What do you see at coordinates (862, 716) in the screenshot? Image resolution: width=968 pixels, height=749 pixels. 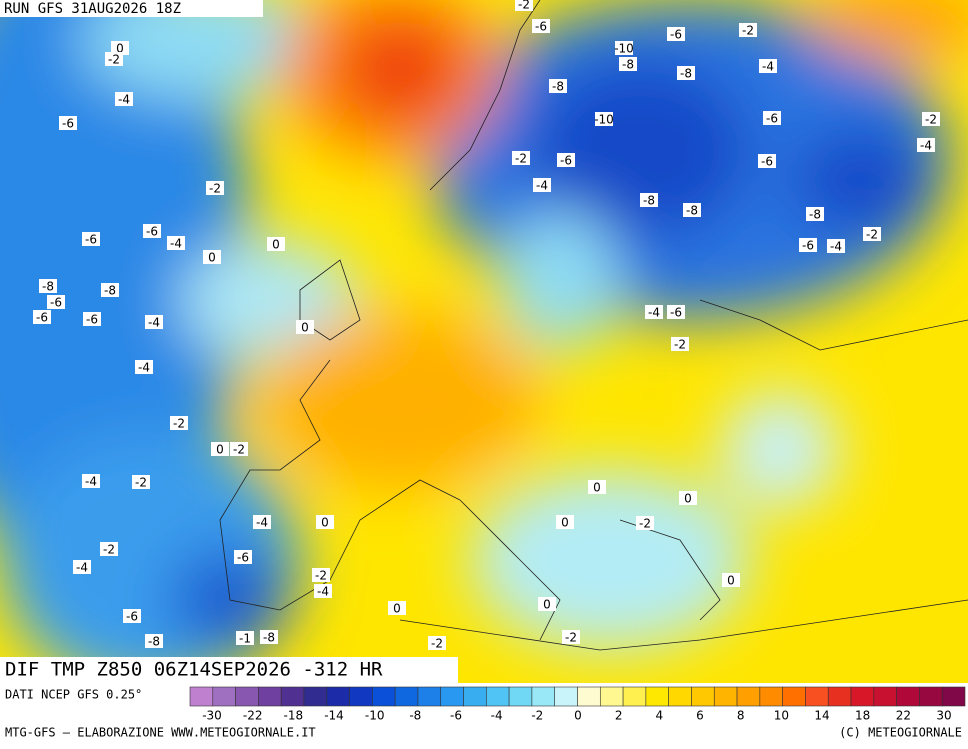 I see `colorbar-tick-label: 18` at bounding box center [862, 716].